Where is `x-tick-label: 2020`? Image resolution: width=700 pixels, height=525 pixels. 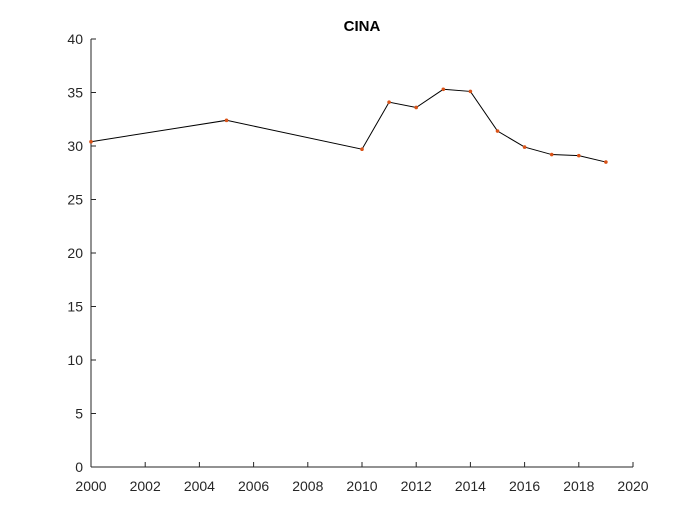 x-tick-label: 2020 is located at coordinates (632, 486).